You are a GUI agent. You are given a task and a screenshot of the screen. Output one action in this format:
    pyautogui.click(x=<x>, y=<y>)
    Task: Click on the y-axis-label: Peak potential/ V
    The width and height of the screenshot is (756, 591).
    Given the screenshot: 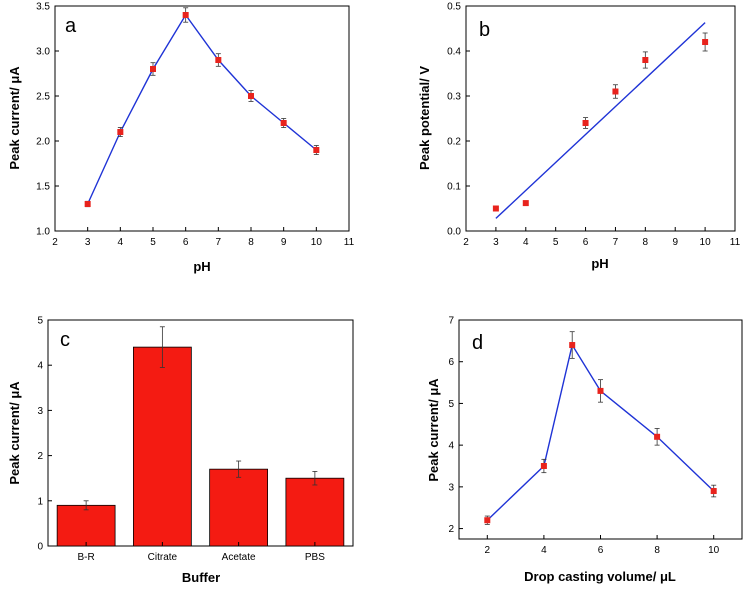 What is the action you would take?
    pyautogui.click(x=424, y=118)
    